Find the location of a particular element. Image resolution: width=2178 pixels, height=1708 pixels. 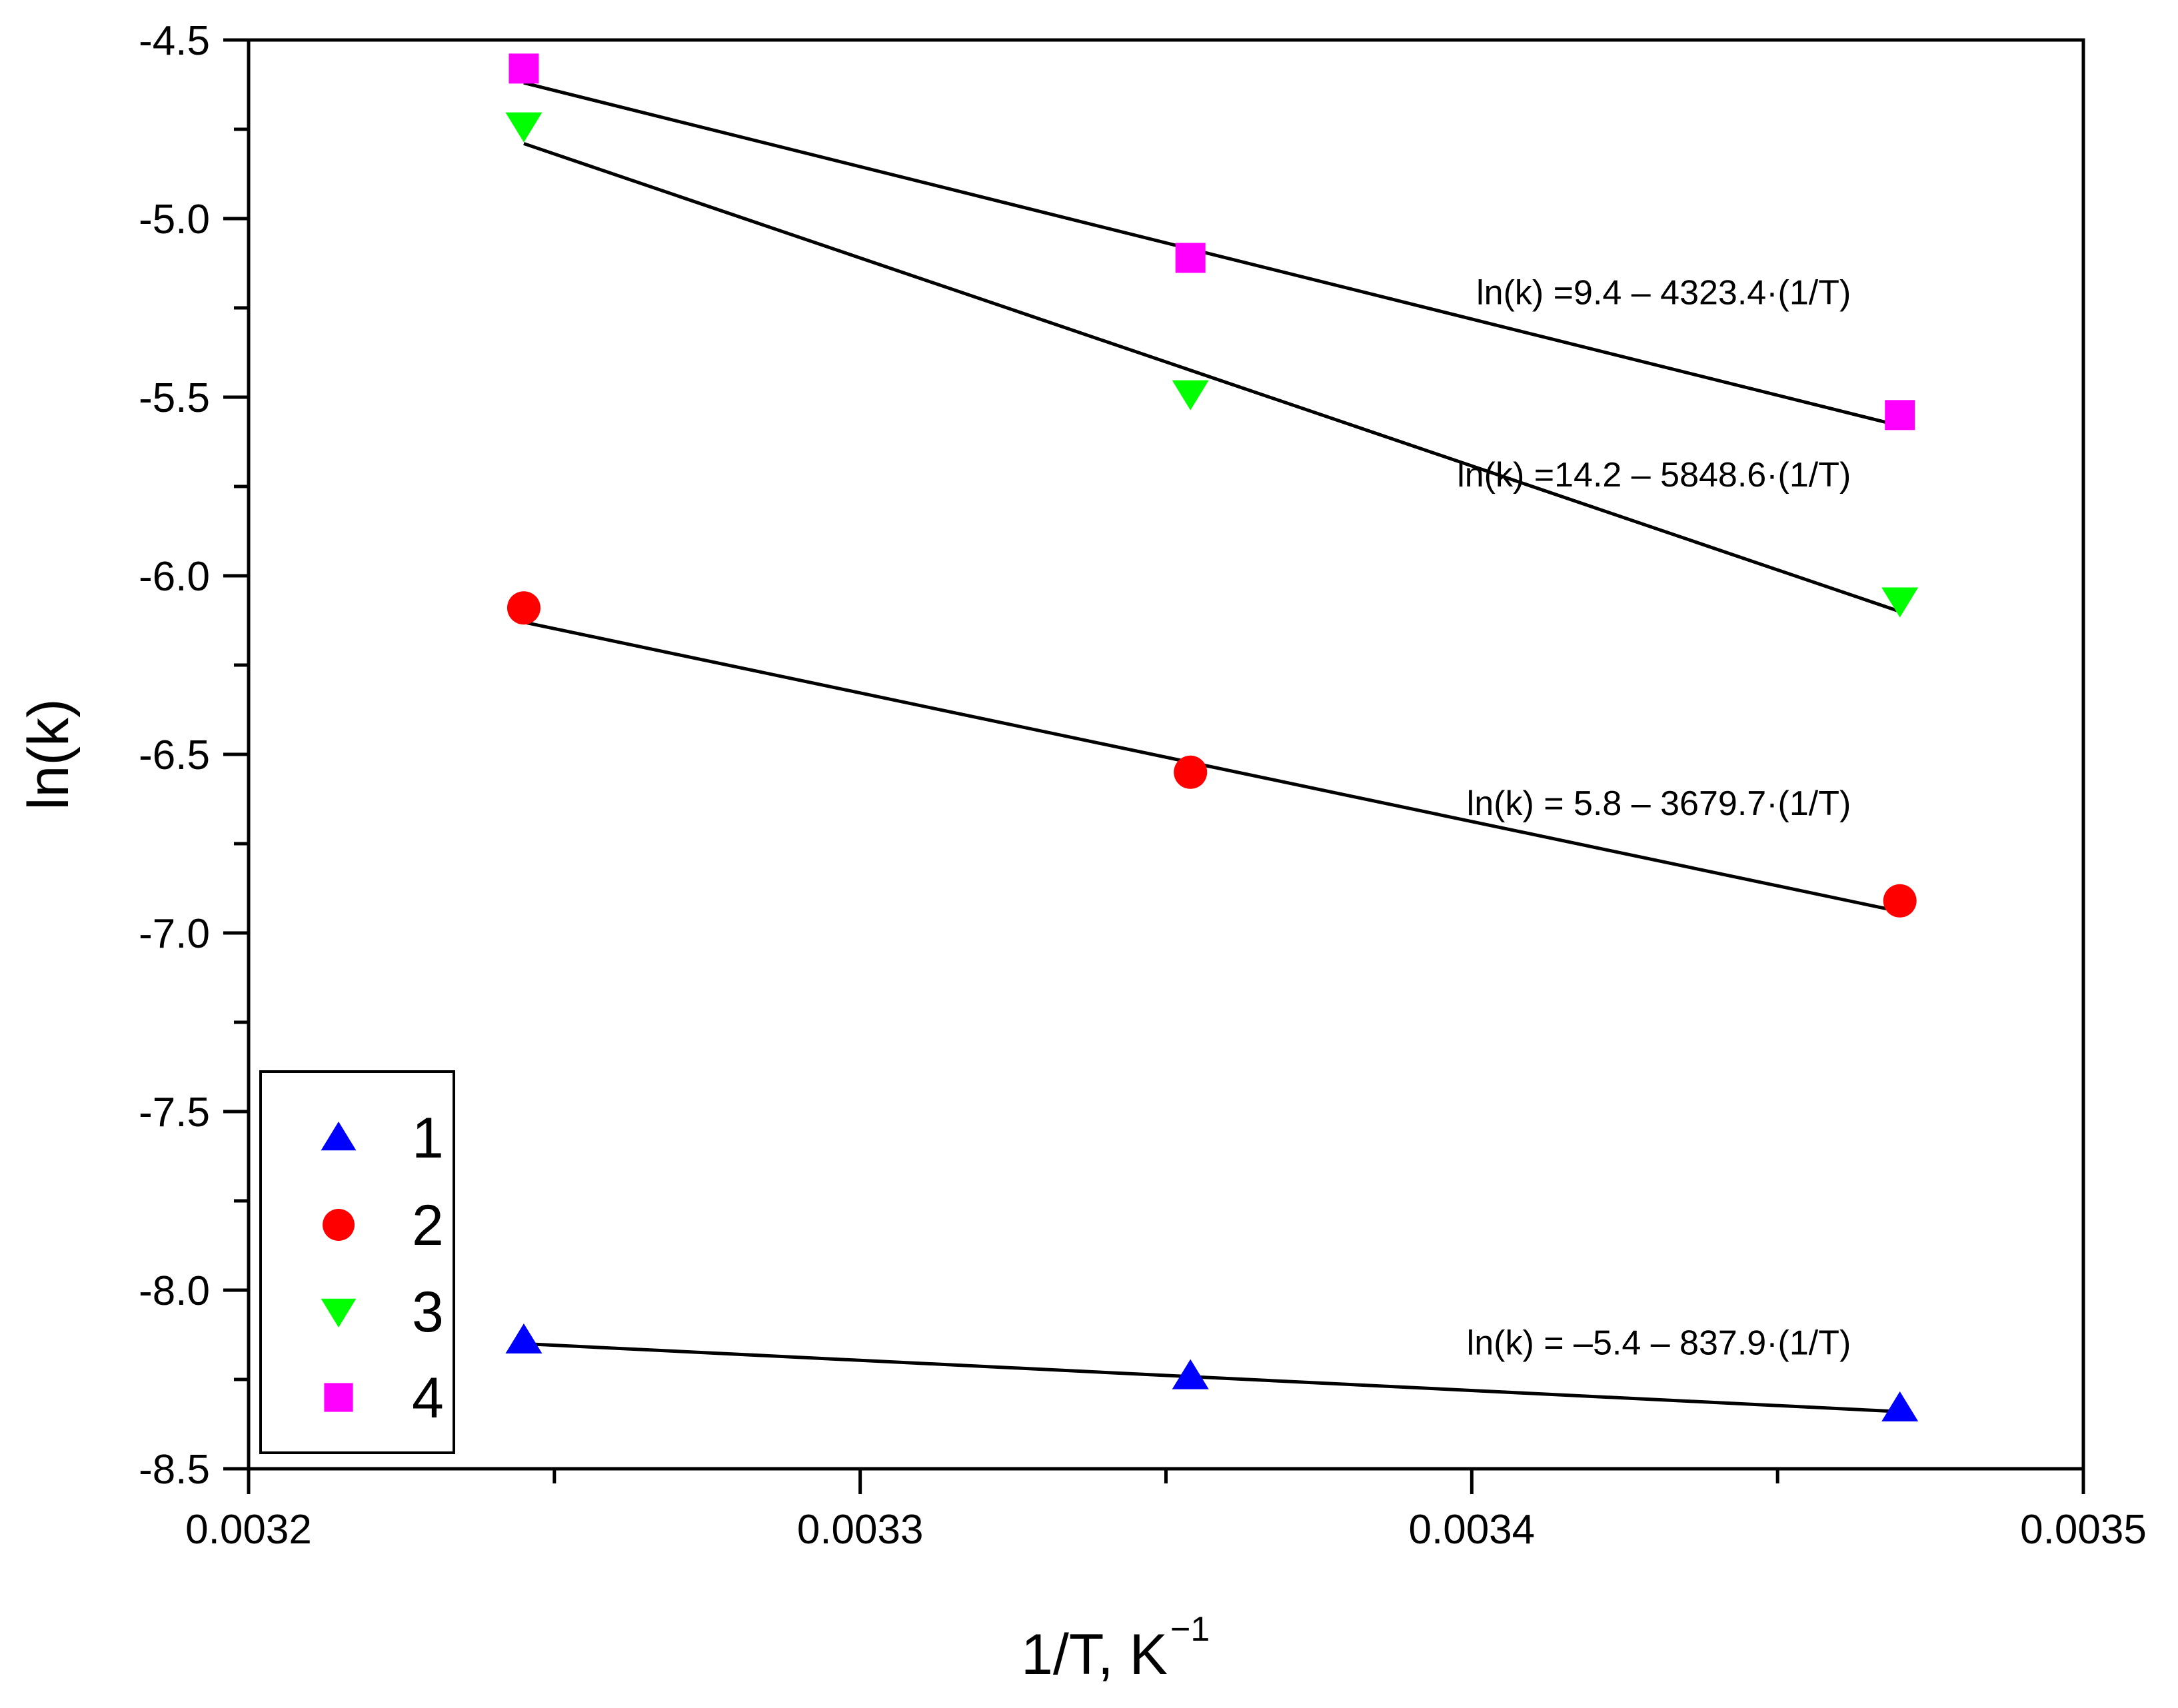

x-axis-ticks: 0.0032 0.0033 0.0034 0.0035 is located at coordinates (1166, 1511).